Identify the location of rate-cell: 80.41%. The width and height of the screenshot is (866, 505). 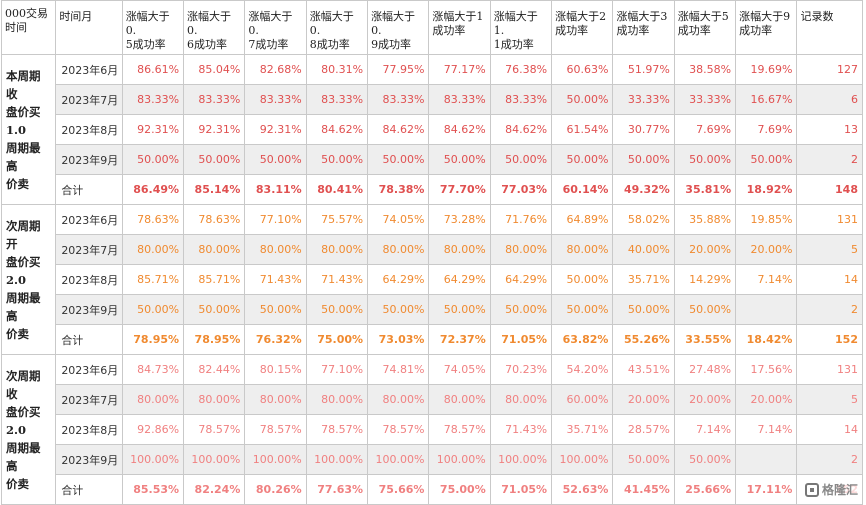
(336, 190).